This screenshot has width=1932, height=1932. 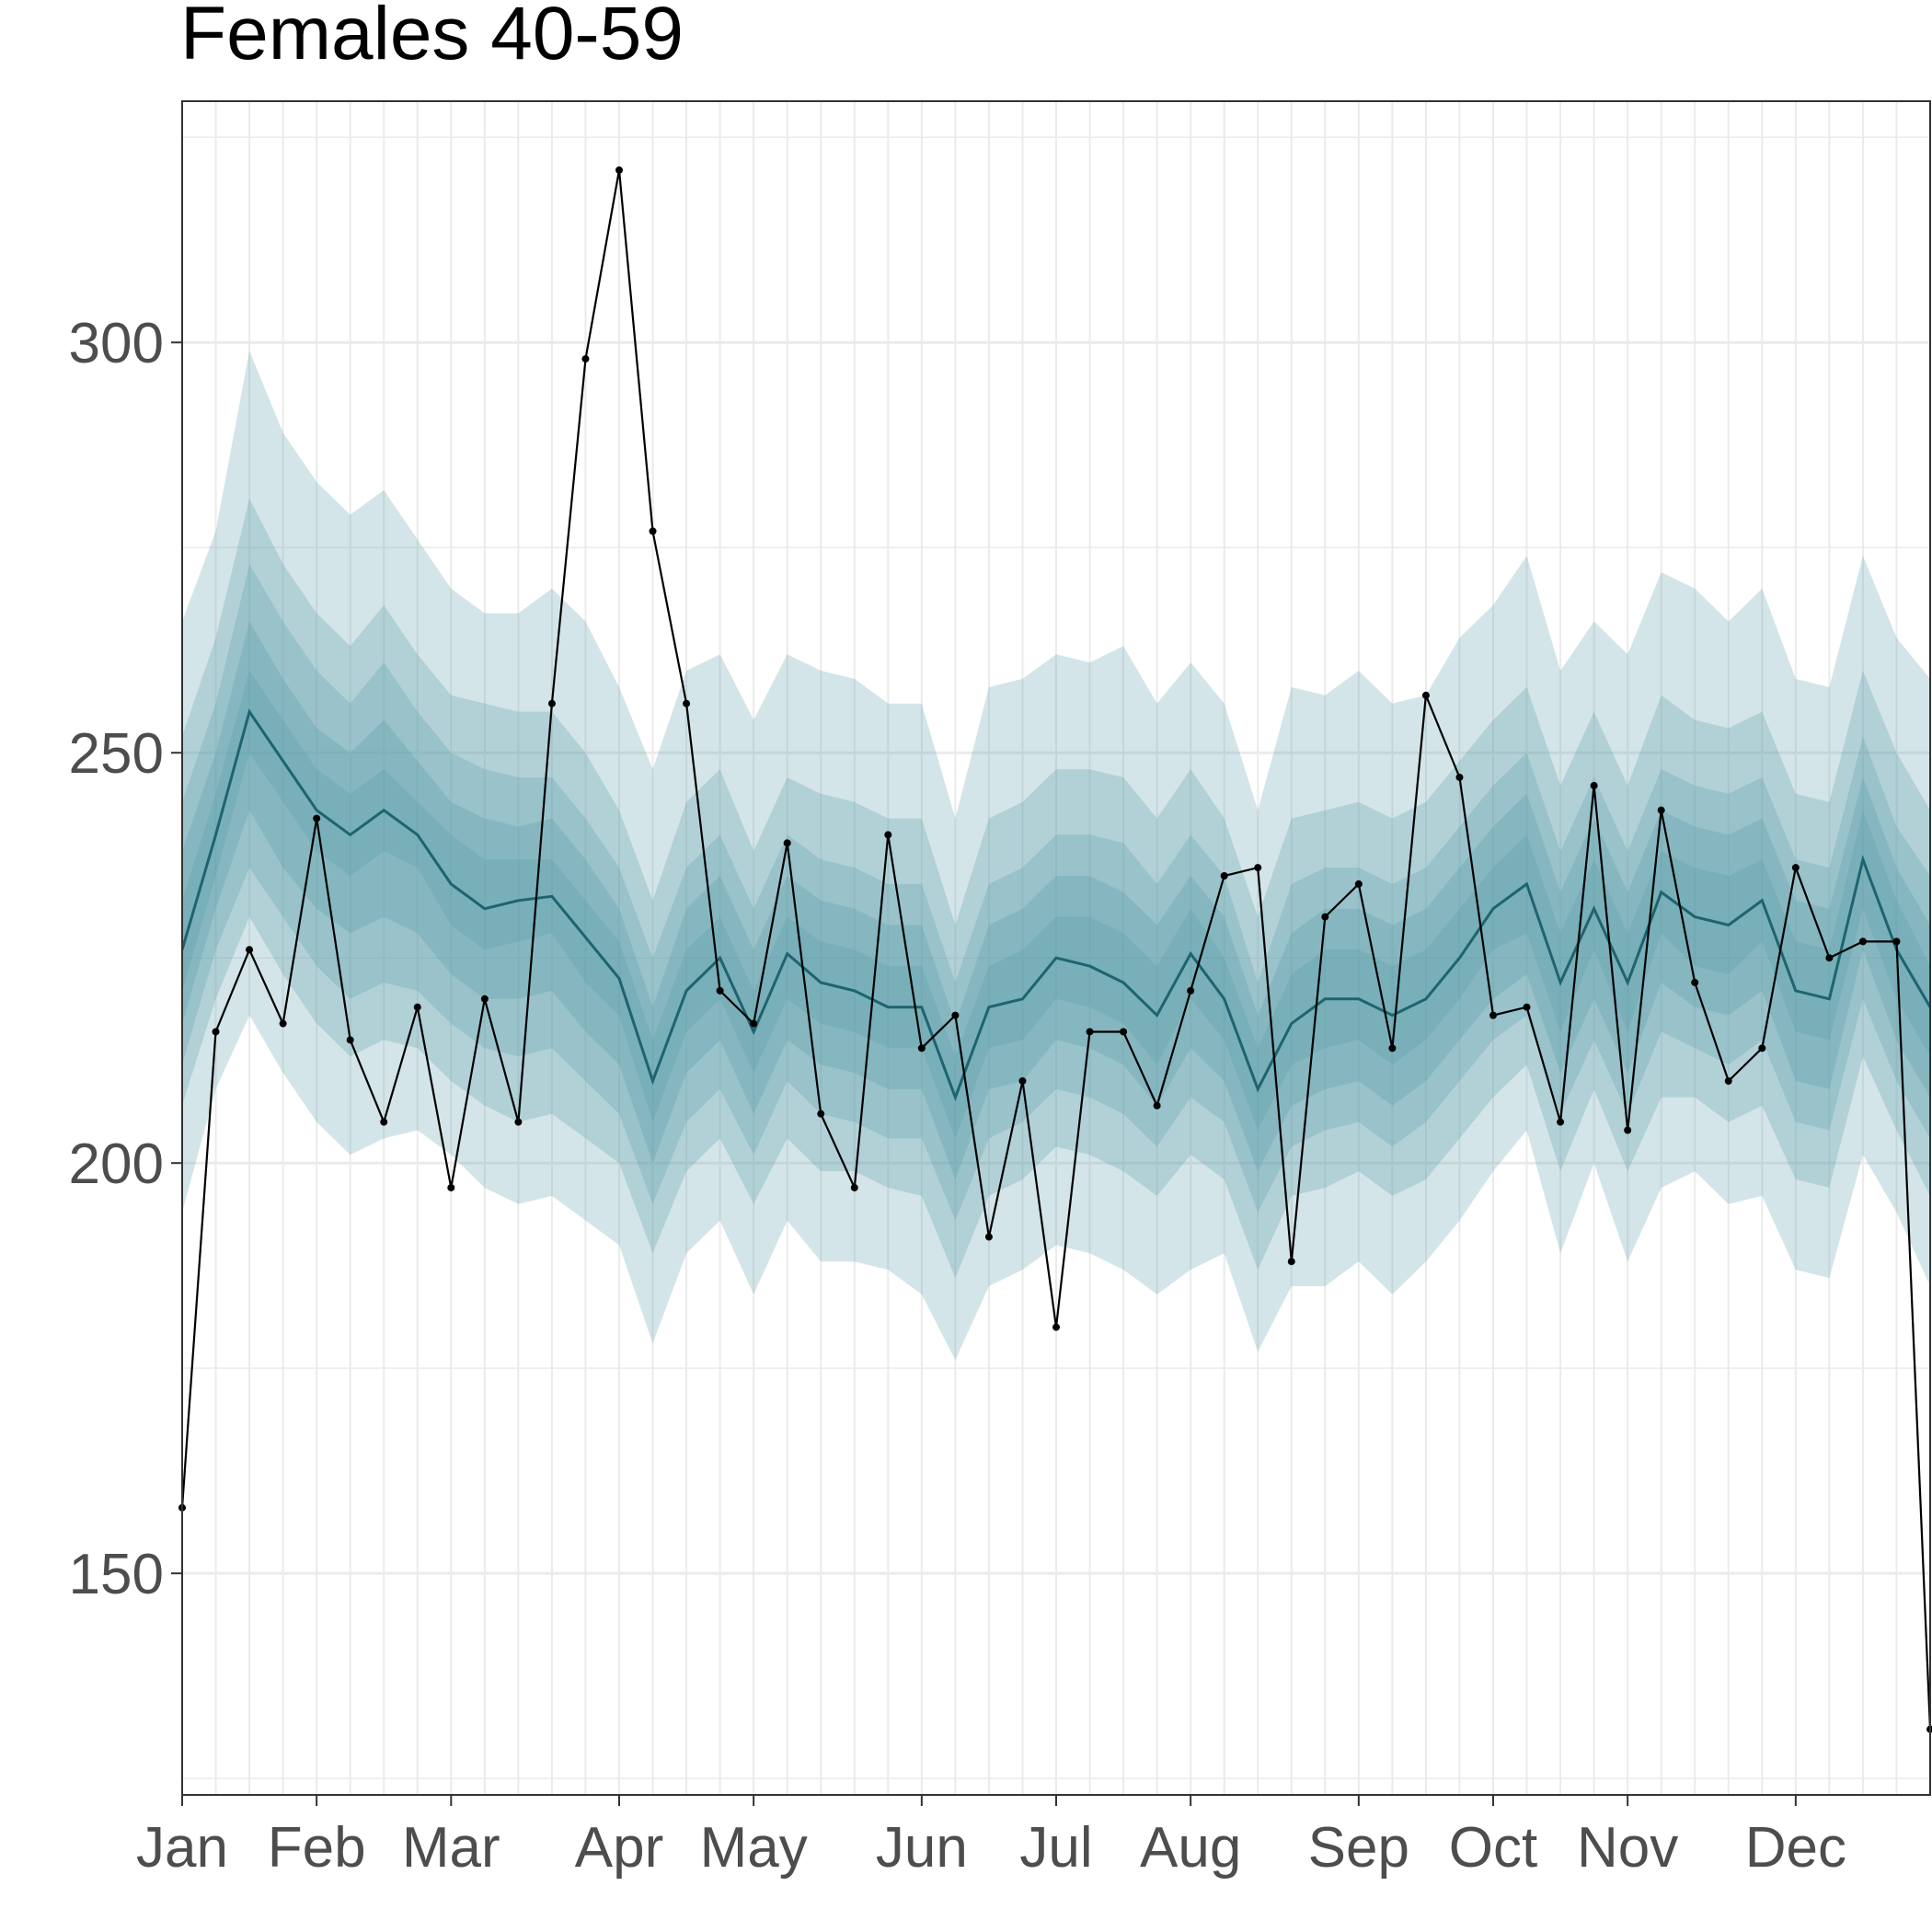 What do you see at coordinates (1358, 1848) in the screenshot?
I see `x-tick-label: Sep` at bounding box center [1358, 1848].